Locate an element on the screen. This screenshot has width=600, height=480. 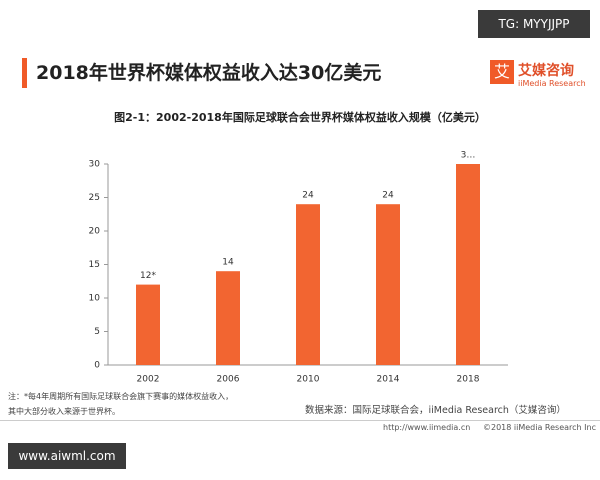
x-tick-label: 2010 is located at coordinates (308, 380).